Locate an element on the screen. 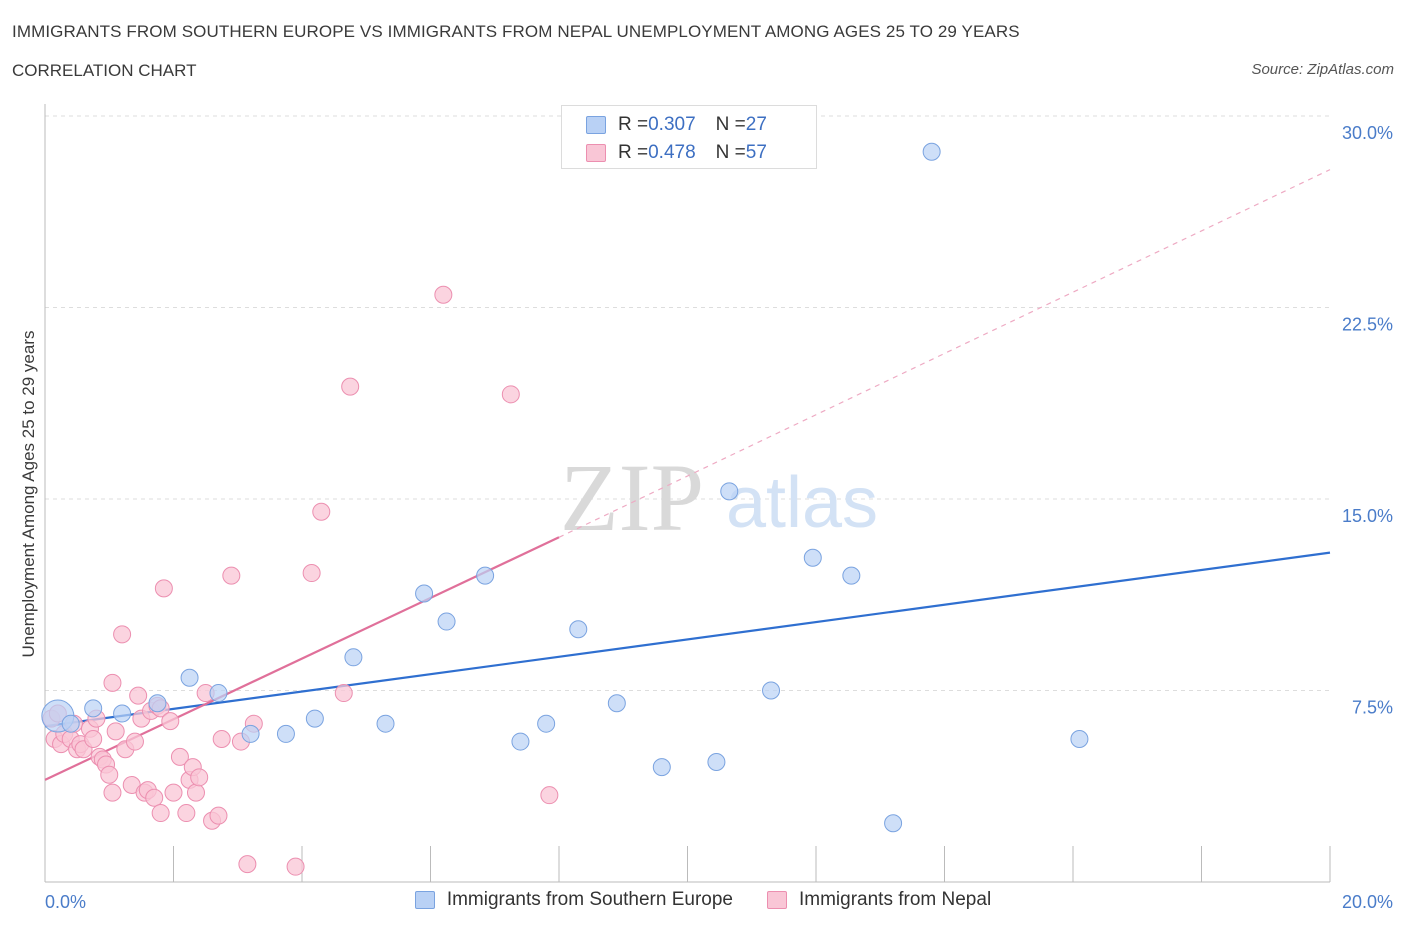  y-tick-label: 7.5% is located at coordinates (1372, 708).